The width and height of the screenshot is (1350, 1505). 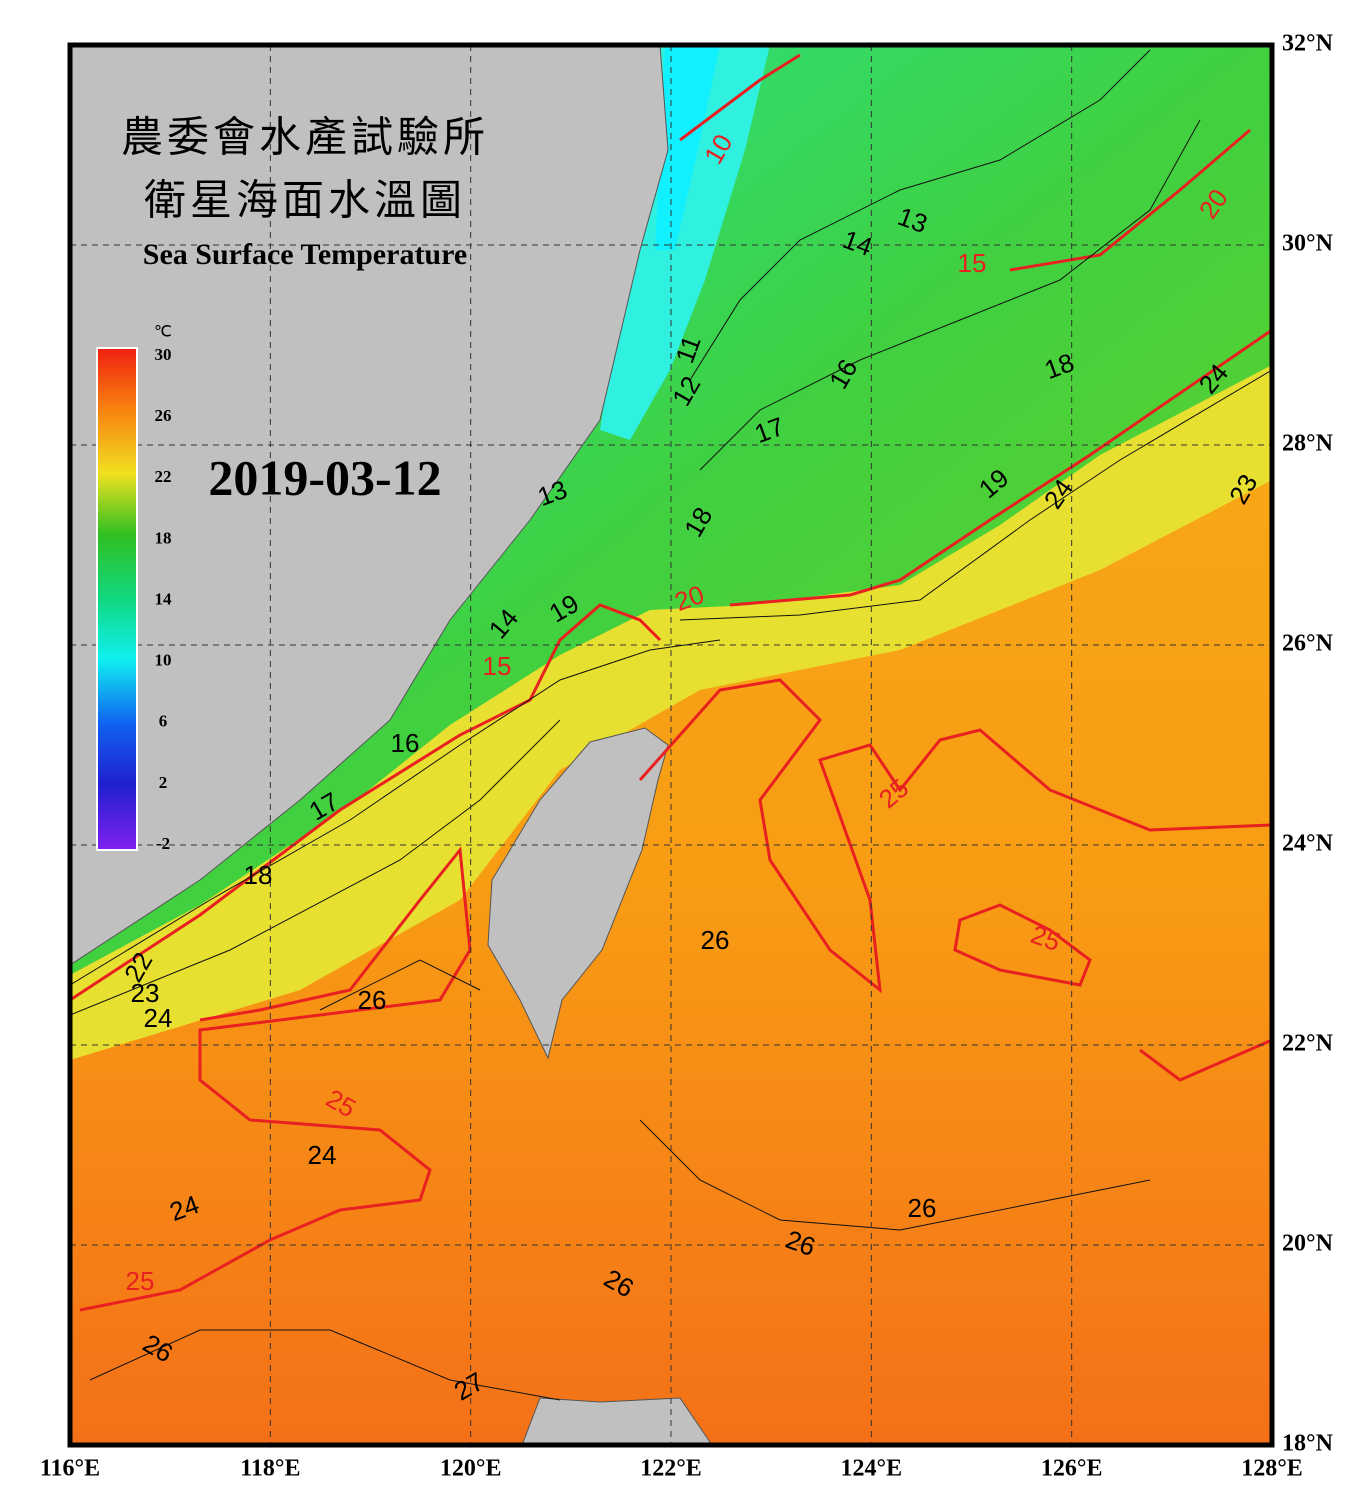 I want to click on title-en: Sea Surface Temperature, so click(x=305, y=254).